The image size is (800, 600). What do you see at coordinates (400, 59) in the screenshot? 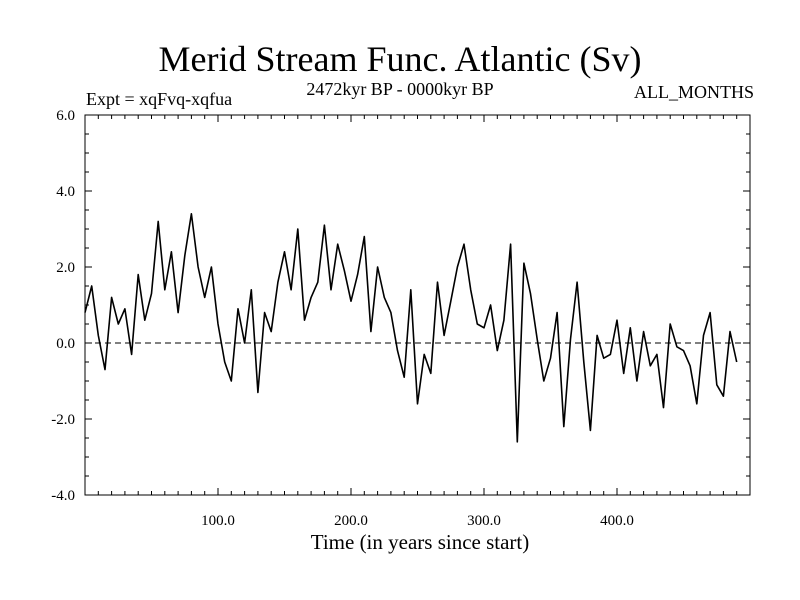
I see `chart-title: Merid Stream Func. Atlantic (Sv)` at bounding box center [400, 59].